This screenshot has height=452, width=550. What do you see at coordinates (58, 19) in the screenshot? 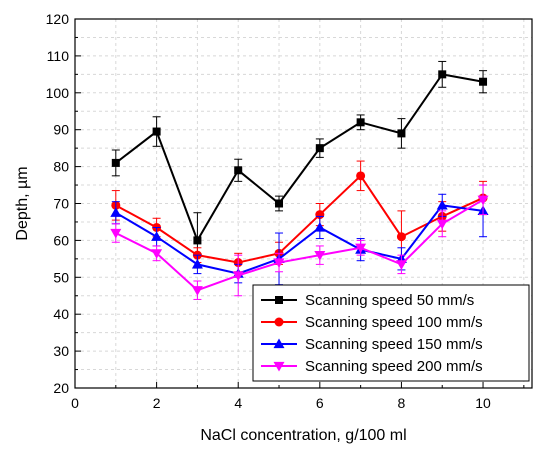
I see `y-tick-label: 120` at bounding box center [58, 19].